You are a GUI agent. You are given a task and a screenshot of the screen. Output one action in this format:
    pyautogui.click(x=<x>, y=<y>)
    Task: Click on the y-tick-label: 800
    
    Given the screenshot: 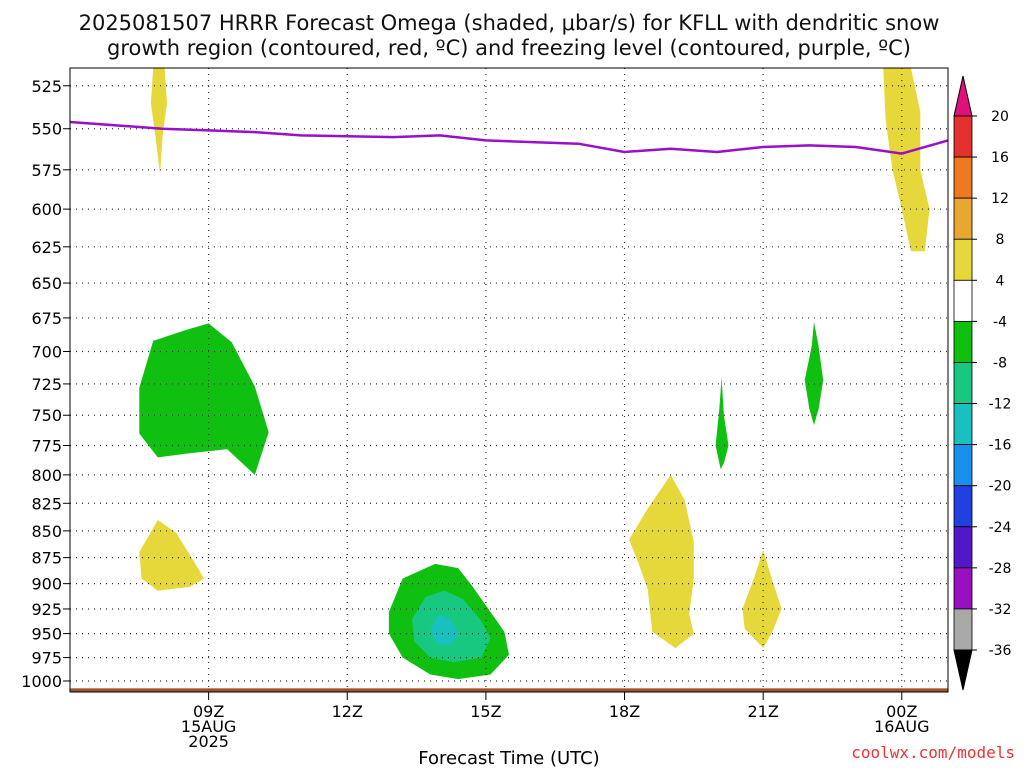 What is the action you would take?
    pyautogui.click(x=46, y=475)
    